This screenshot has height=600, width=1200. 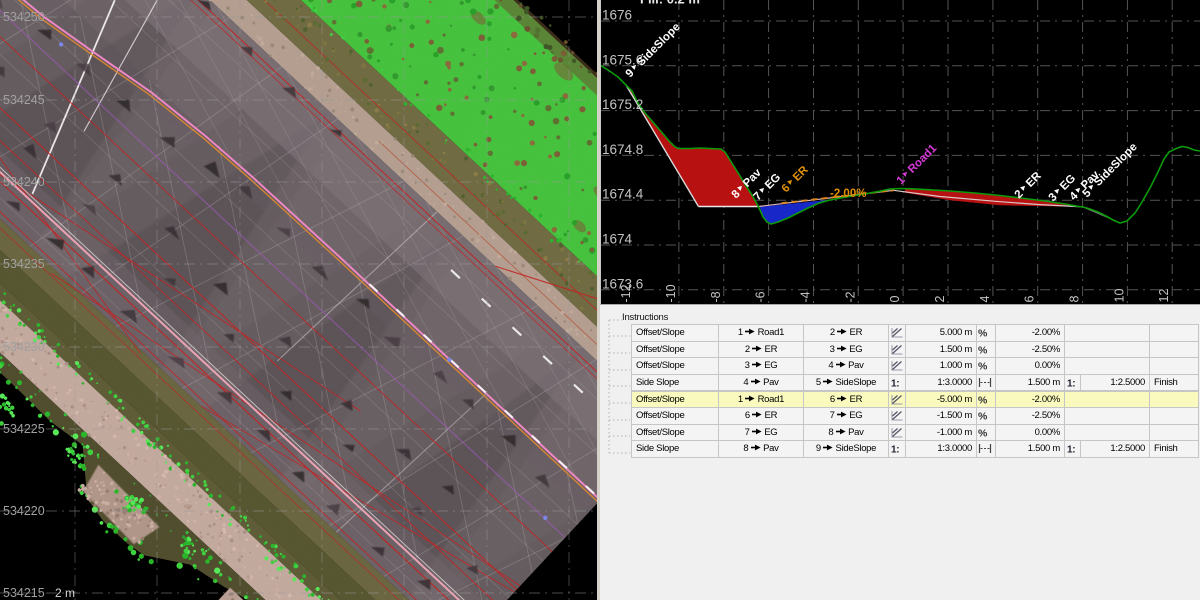 What do you see at coordinates (617, 239) in the screenshot?
I see `svg-text: 1674` at bounding box center [617, 239].